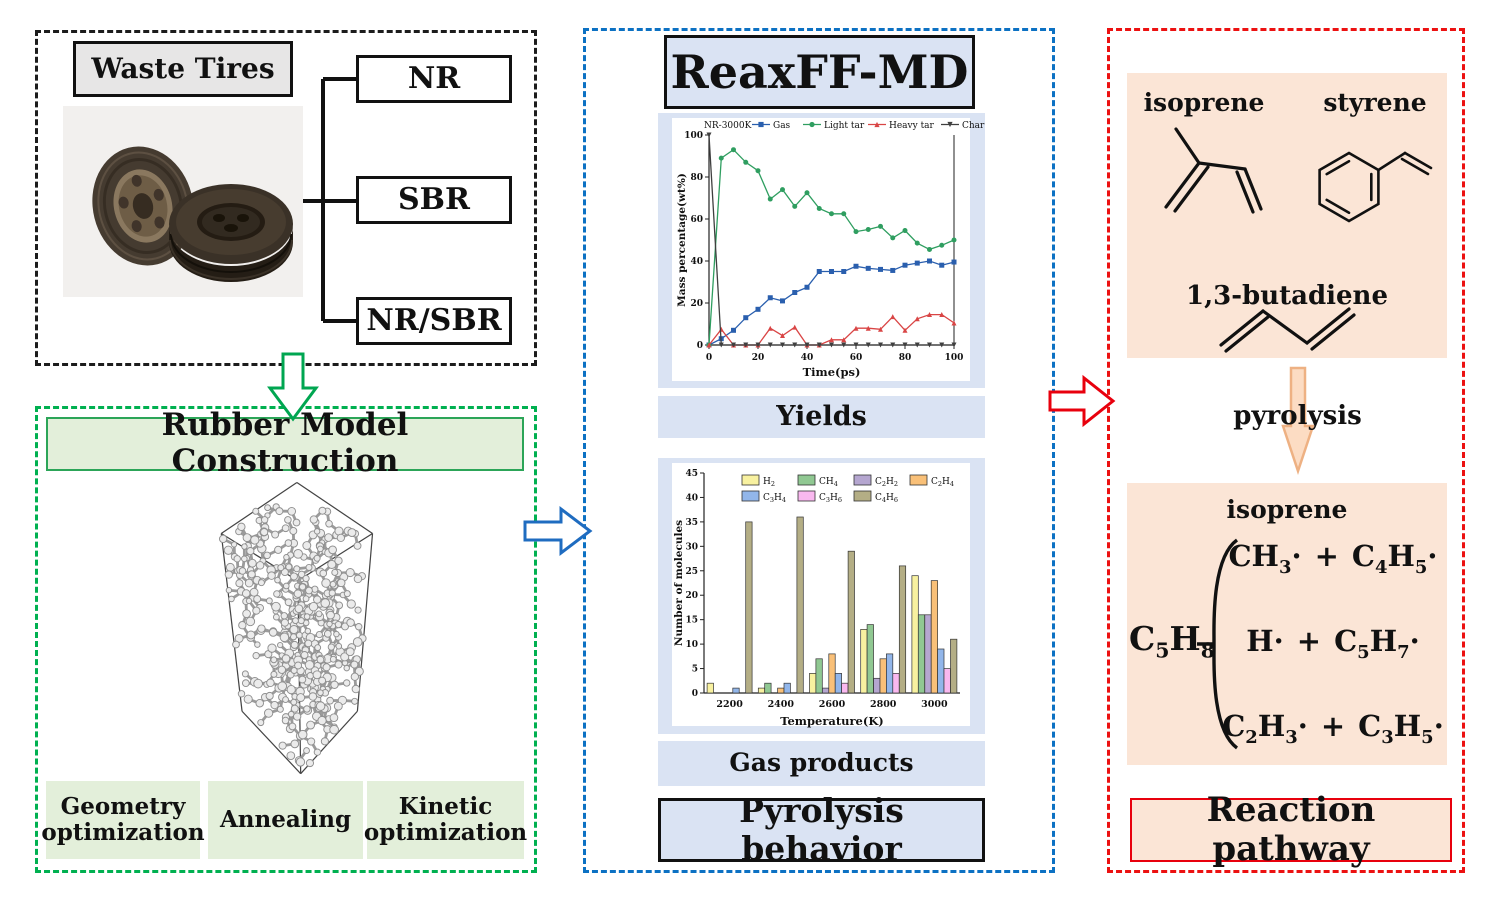 The image size is (1500, 900). I want to click on rubber-model-title: Rubber Model Construction, so click(285, 443).